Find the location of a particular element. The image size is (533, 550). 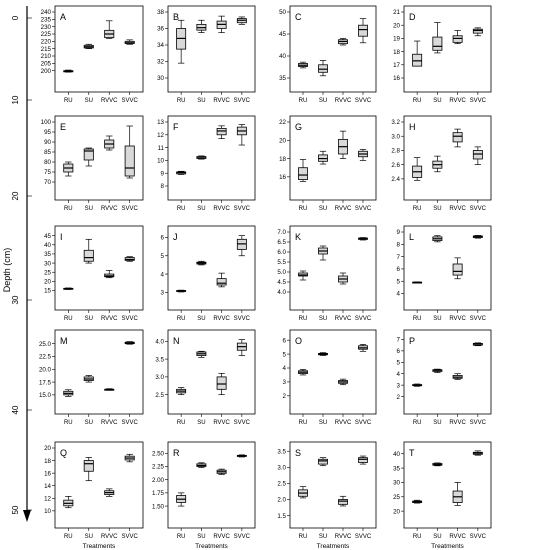

y-tick-label: 5.5 is located at coordinates (281, 262).